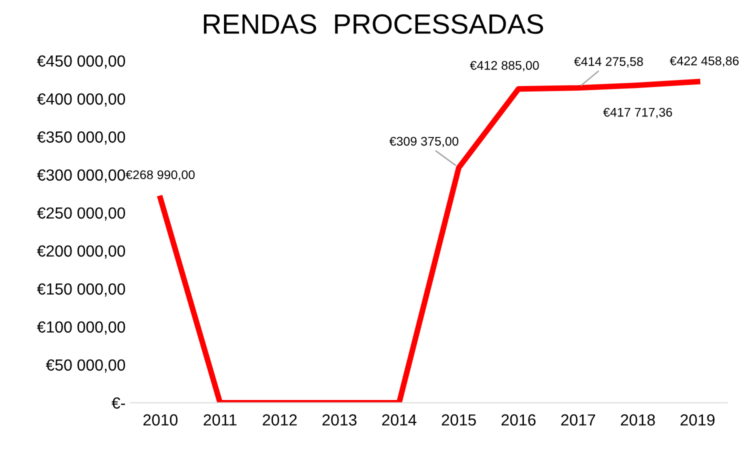 The height and width of the screenshot is (450, 746). I want to click on x-tick-label: 2010, so click(160, 420).